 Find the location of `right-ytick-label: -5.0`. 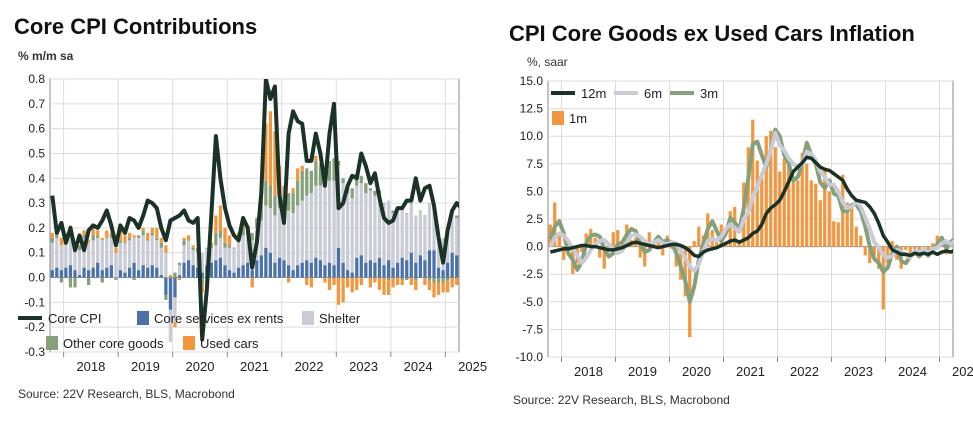

right-ytick-label: -5.0 is located at coordinates (532, 302).